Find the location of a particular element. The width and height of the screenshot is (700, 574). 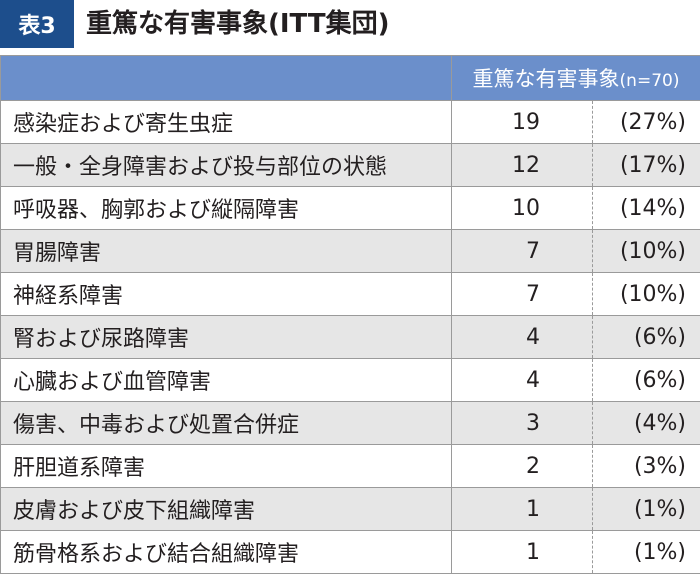

header-n-label: (n=70) is located at coordinates (650, 81).